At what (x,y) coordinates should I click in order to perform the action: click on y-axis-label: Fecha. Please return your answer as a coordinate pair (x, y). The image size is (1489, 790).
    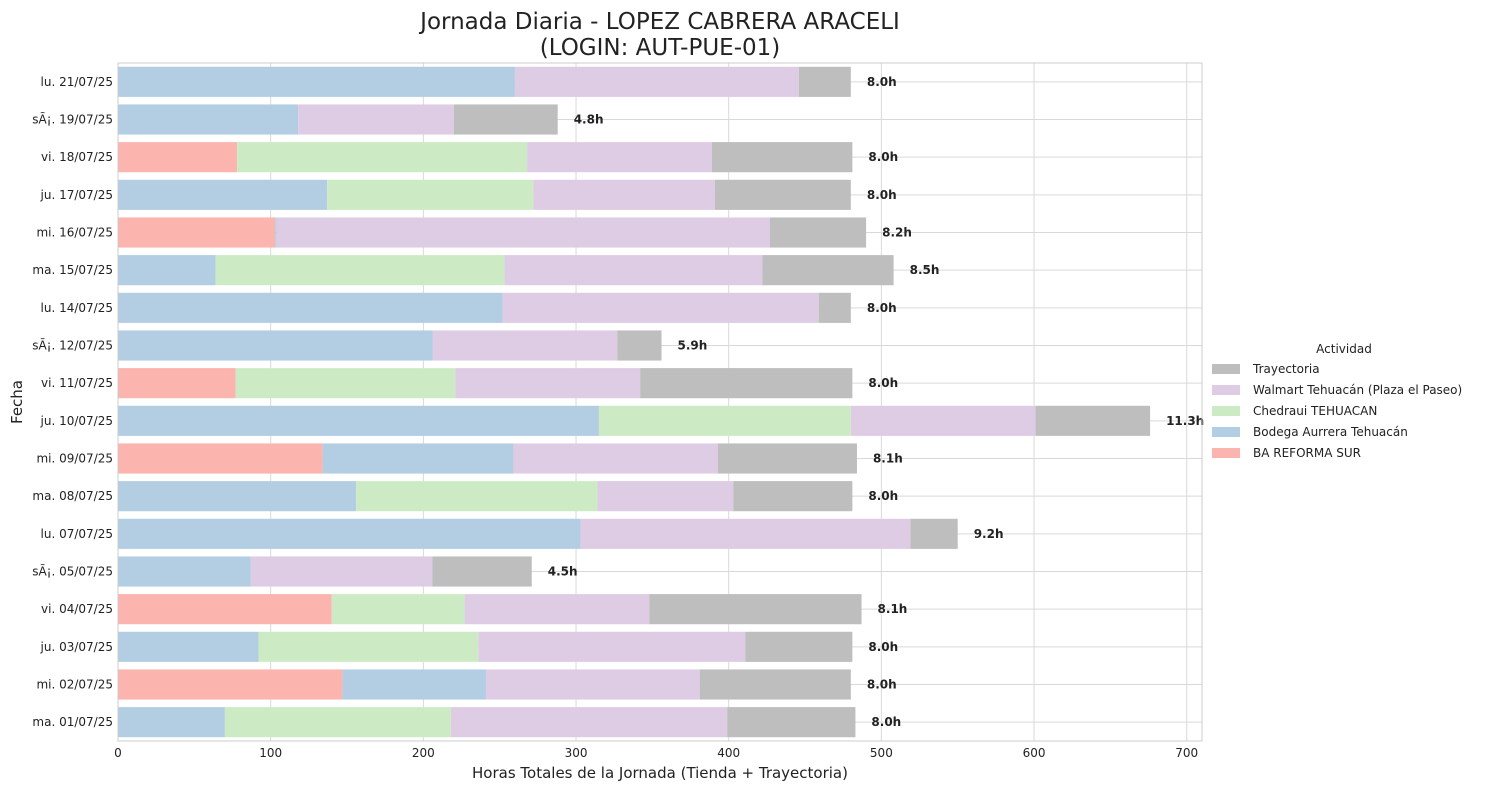
    Looking at the image, I should click on (17, 402).